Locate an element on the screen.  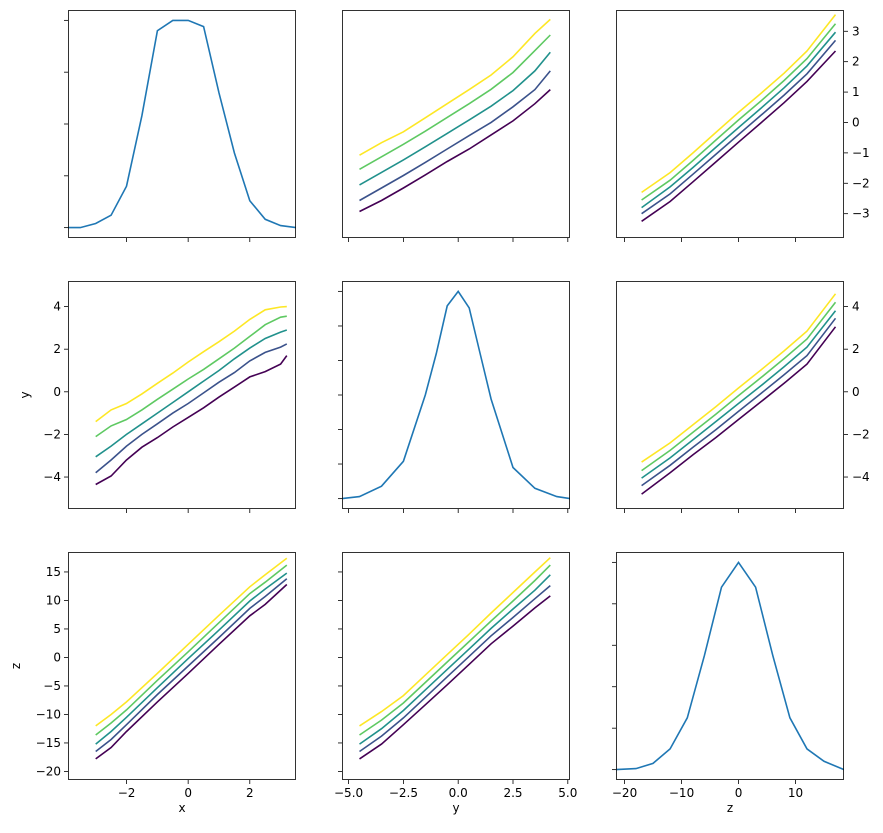
panel-z-y: −4 −2 0 2 4 is located at coordinates (743, 397).